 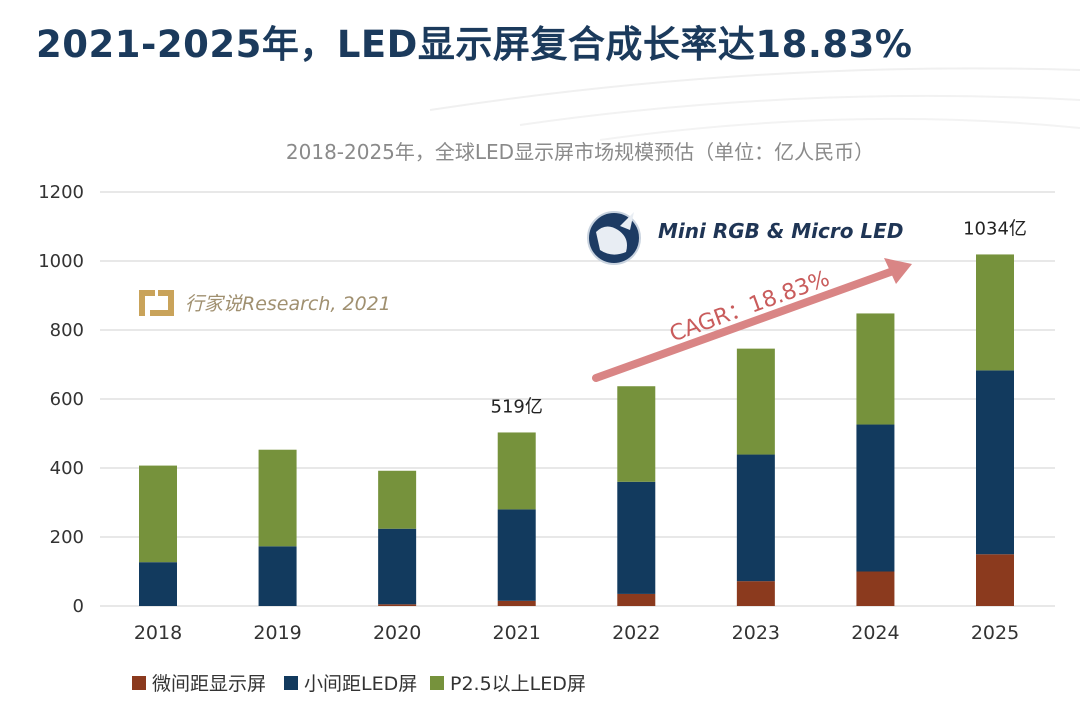 What do you see at coordinates (67, 468) in the screenshot?
I see `y-tick-label-400: 400` at bounding box center [67, 468].